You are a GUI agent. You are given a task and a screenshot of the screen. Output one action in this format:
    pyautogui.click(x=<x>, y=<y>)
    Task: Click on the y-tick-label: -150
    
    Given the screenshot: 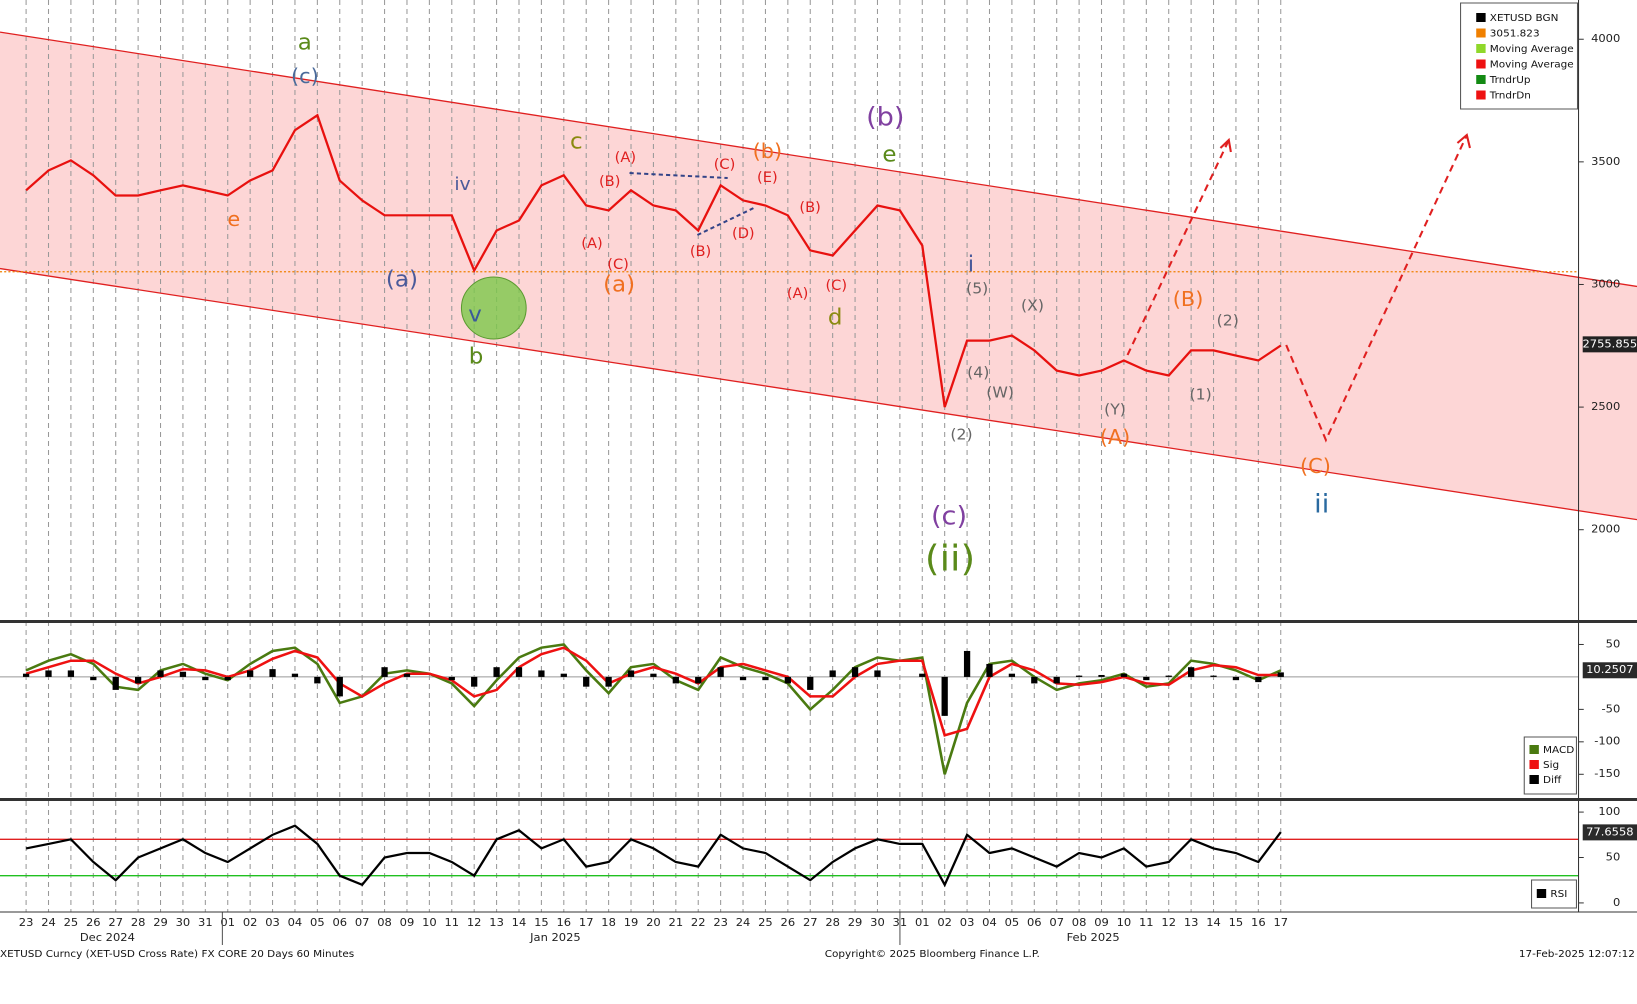 What is the action you would take?
    pyautogui.click(x=1607, y=773)
    